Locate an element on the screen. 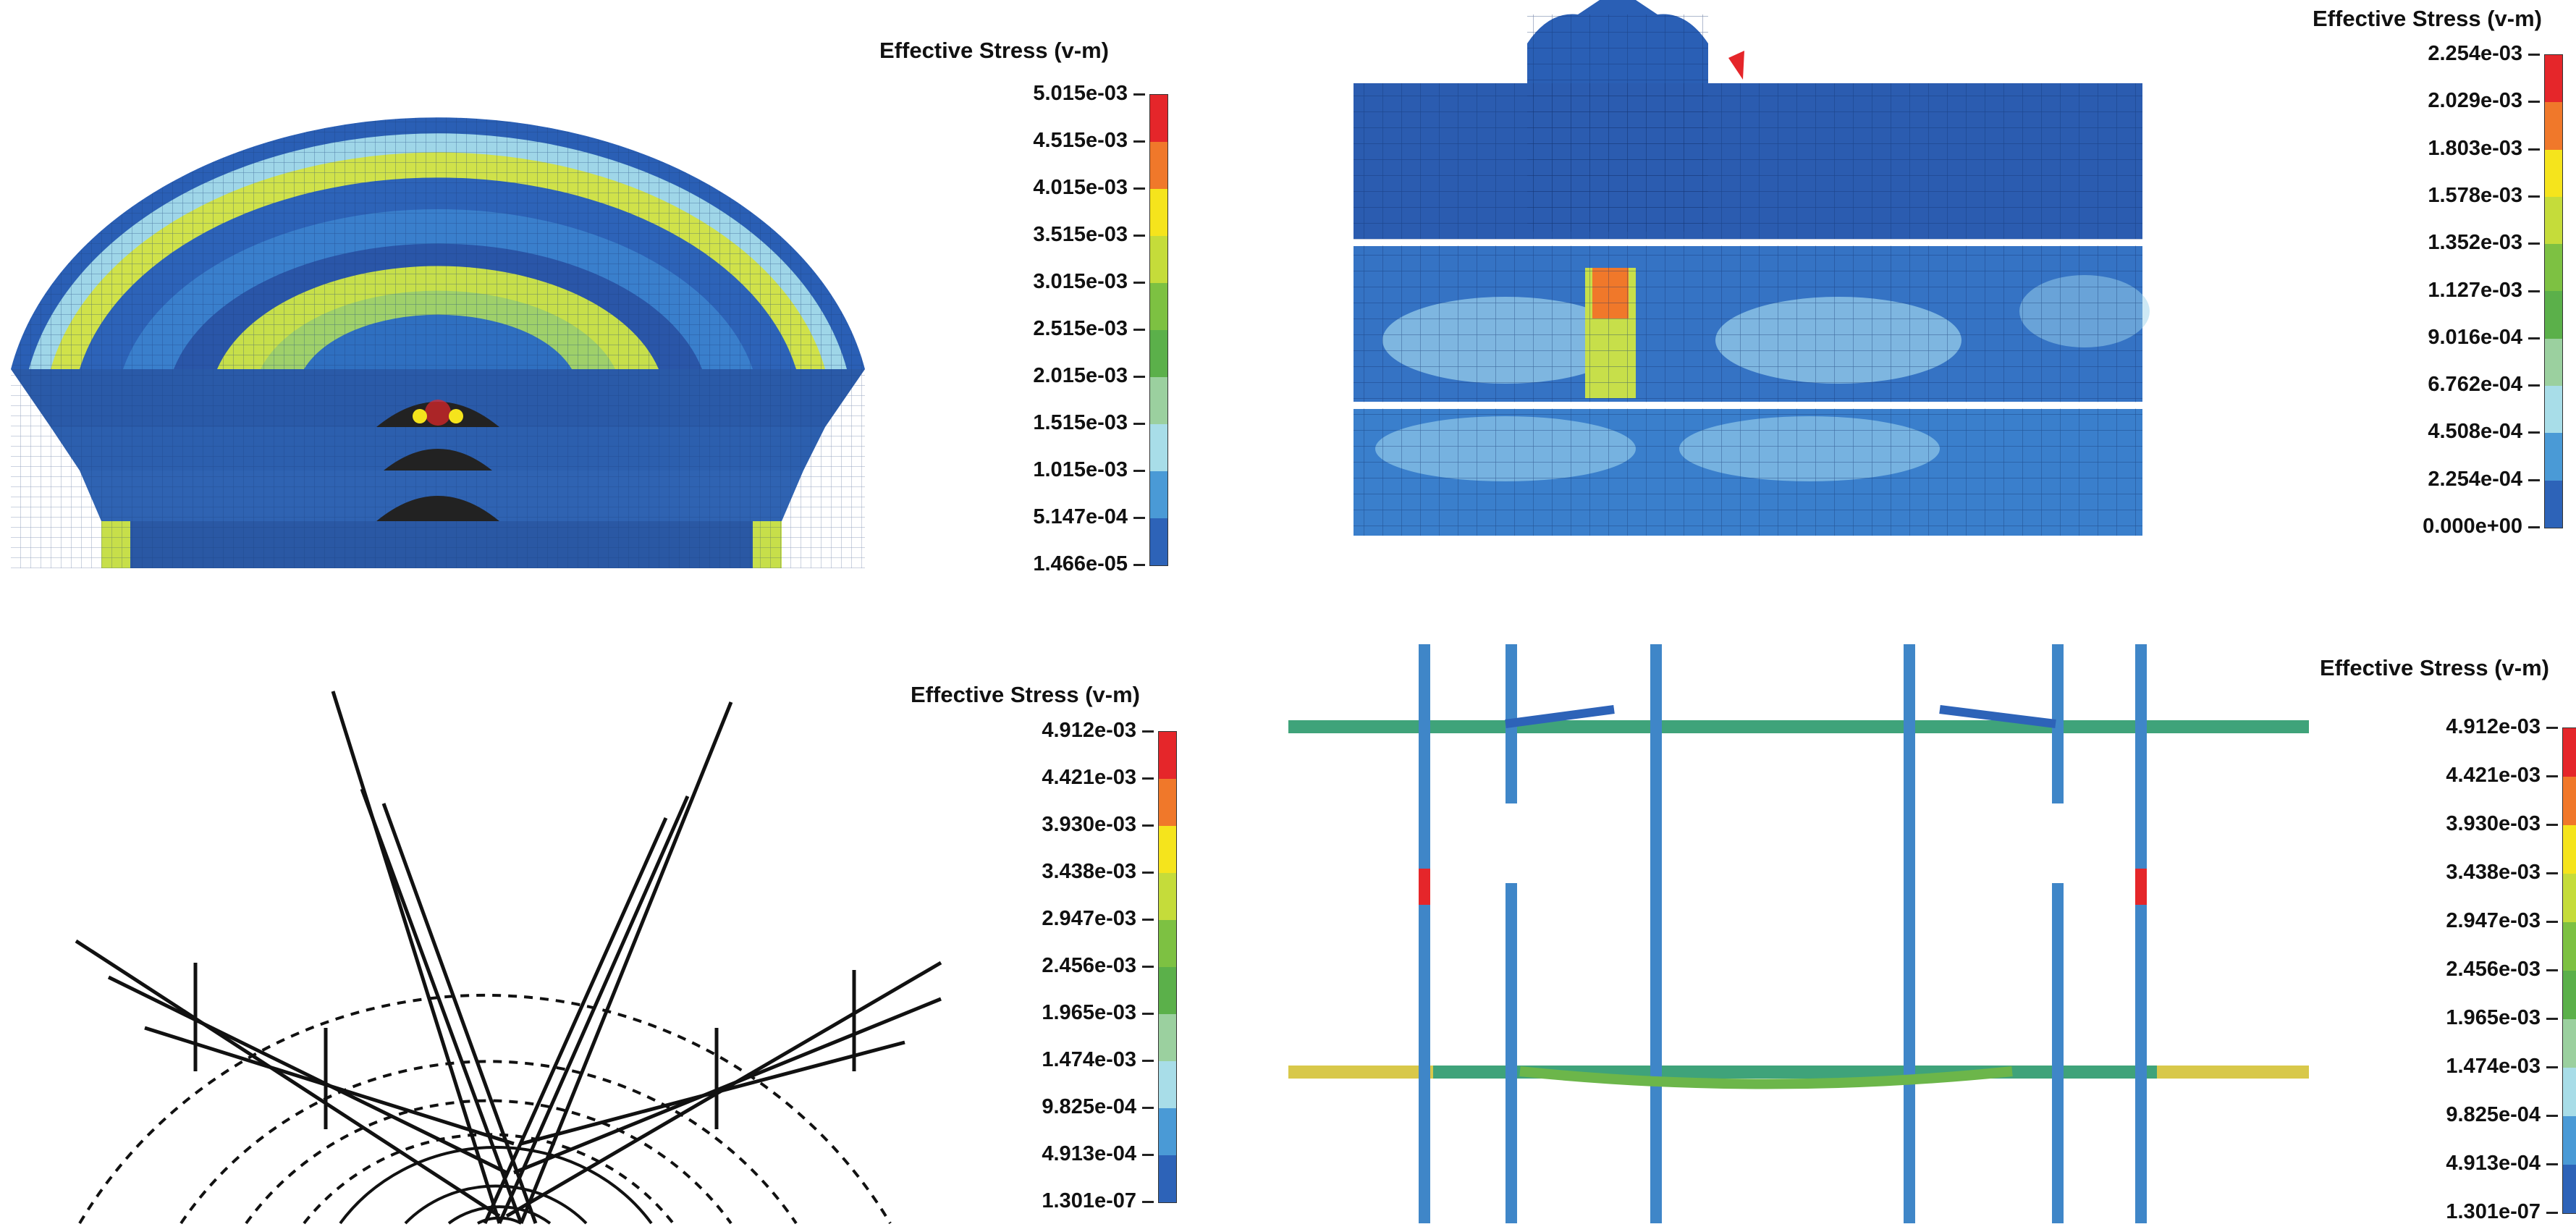 The width and height of the screenshot is (2576, 1232). dome-mesh-model is located at coordinates (438, 342).